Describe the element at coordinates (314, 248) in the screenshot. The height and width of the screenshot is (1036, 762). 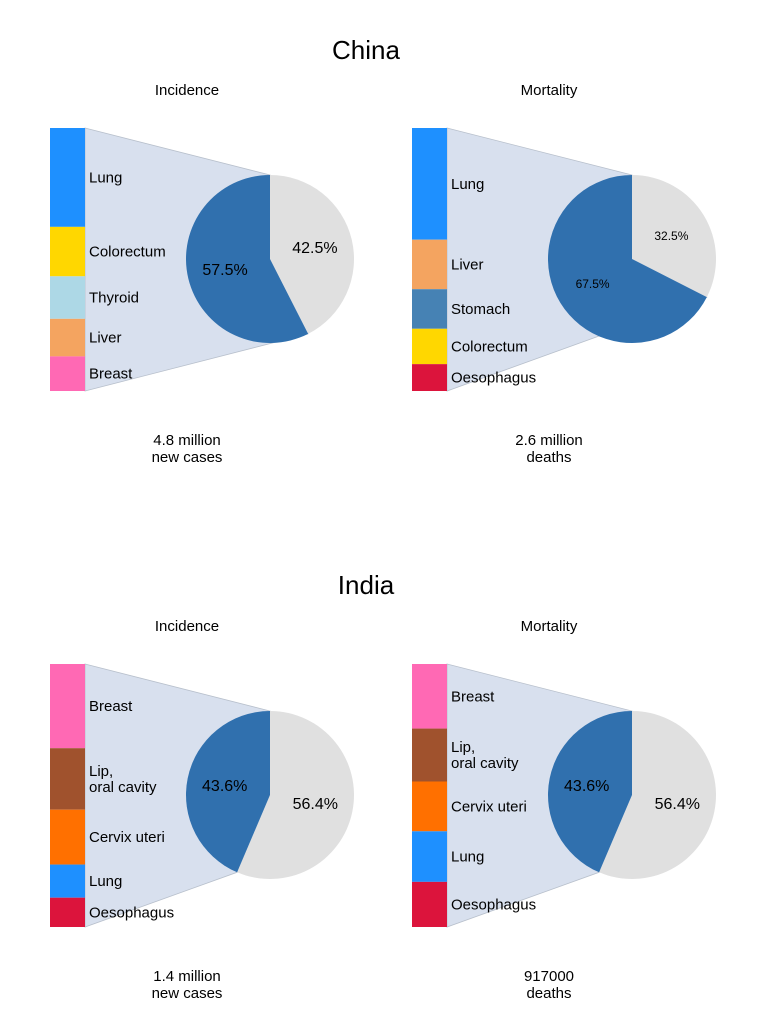
I see `pie-slice-label: 42.5%` at that location.